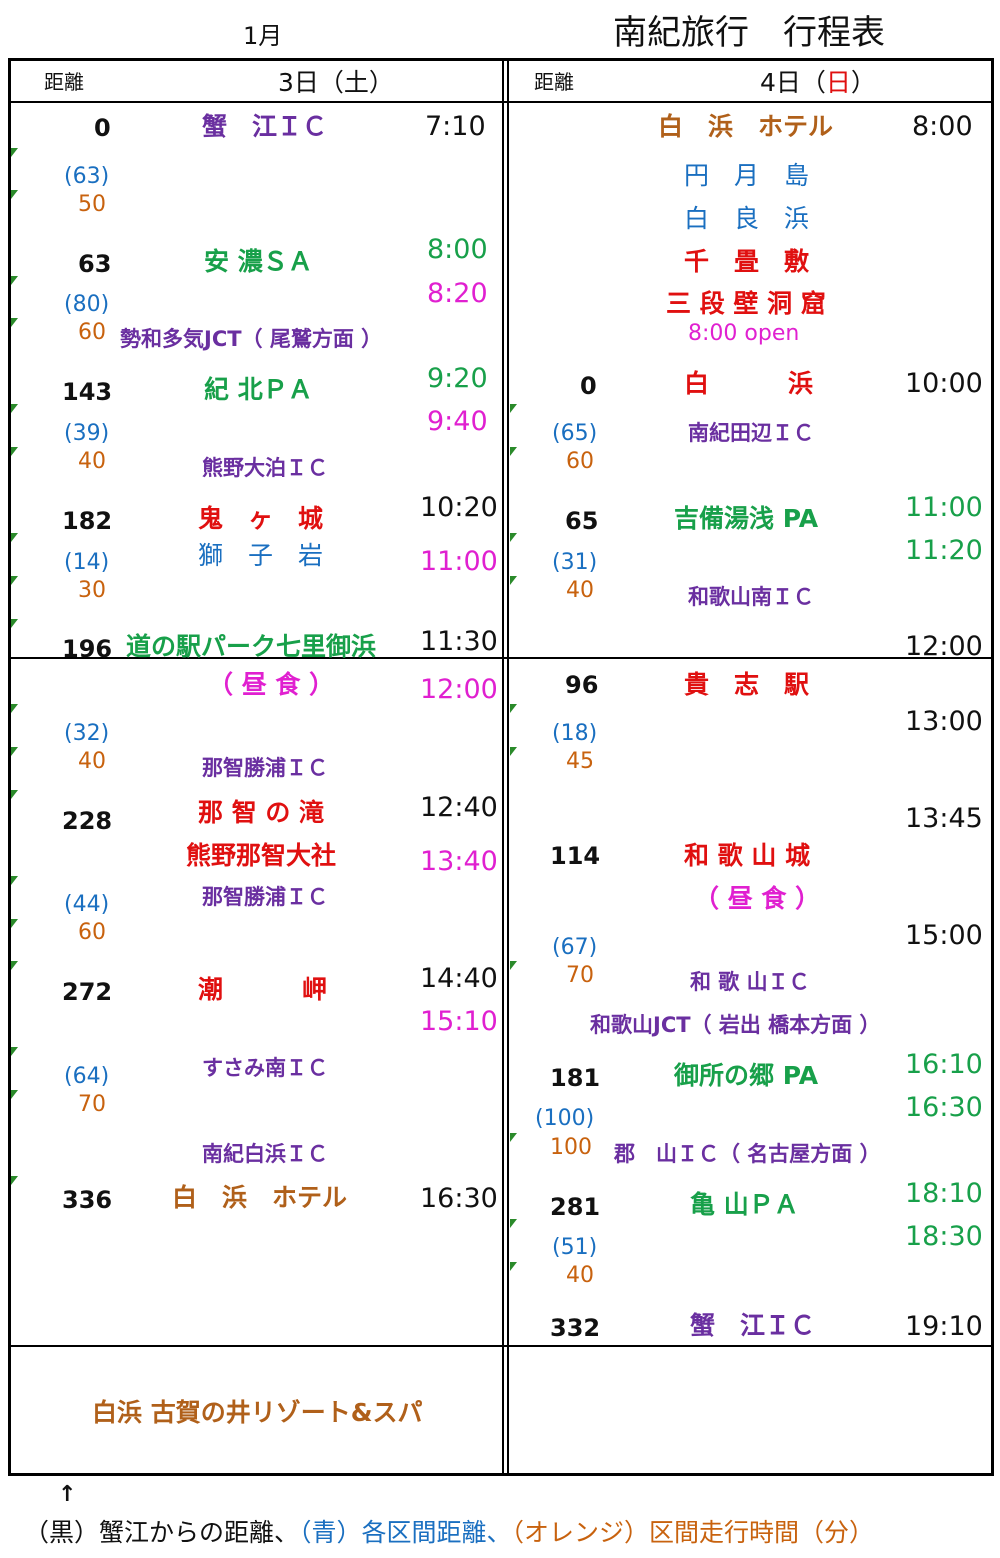 Image resolution: width=1000 pixels, height=1558 pixels. What do you see at coordinates (457, 421) in the screenshot?
I see `time-depart: 9:40` at bounding box center [457, 421].